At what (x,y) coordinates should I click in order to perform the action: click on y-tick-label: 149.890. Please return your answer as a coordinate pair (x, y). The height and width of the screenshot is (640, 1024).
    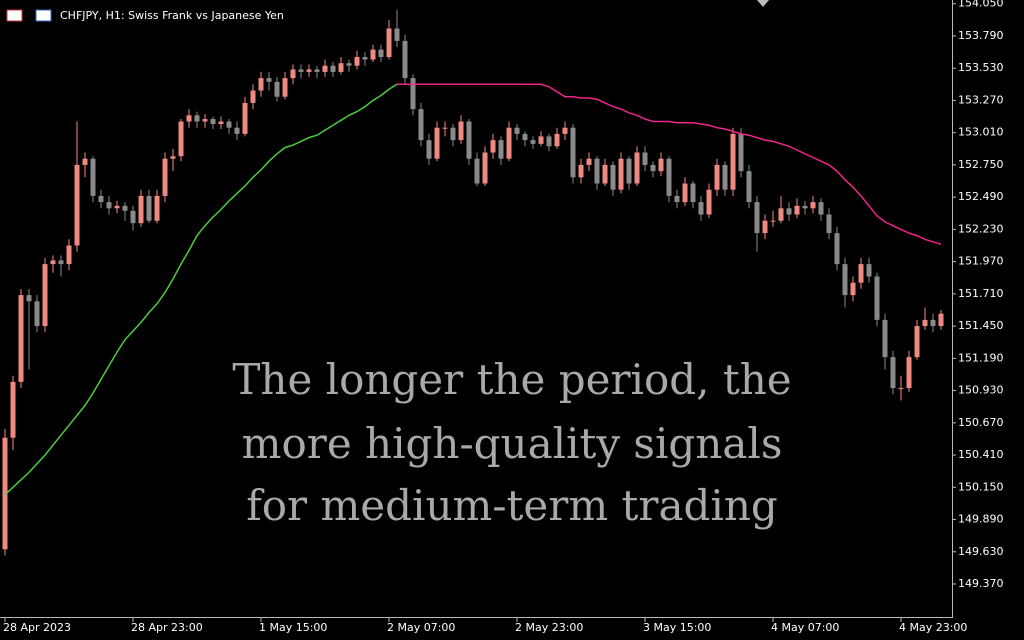
    Looking at the image, I should click on (981, 519).